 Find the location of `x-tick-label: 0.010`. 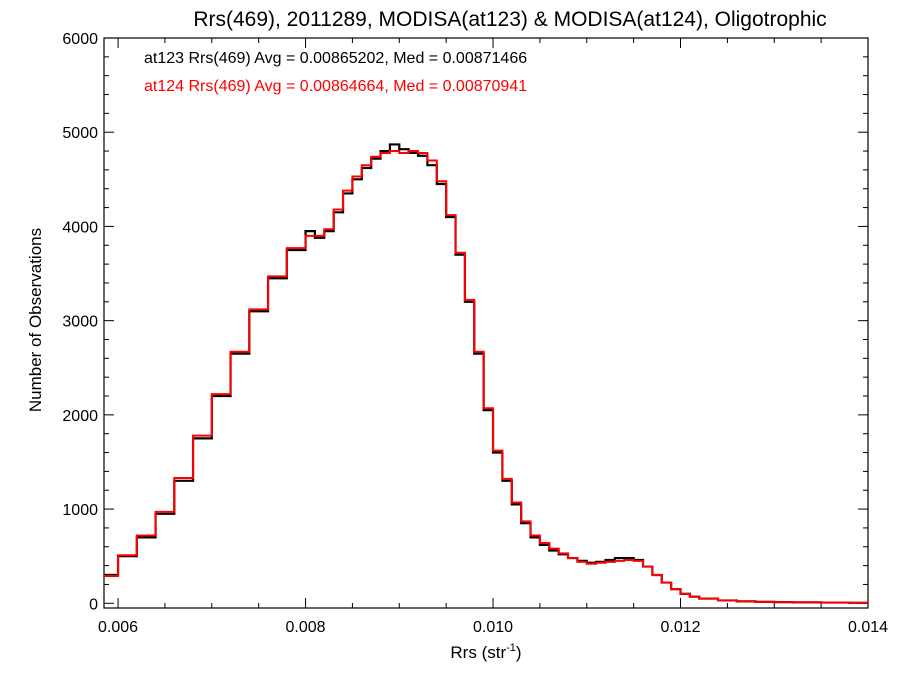

x-tick-label: 0.010 is located at coordinates (493, 627).